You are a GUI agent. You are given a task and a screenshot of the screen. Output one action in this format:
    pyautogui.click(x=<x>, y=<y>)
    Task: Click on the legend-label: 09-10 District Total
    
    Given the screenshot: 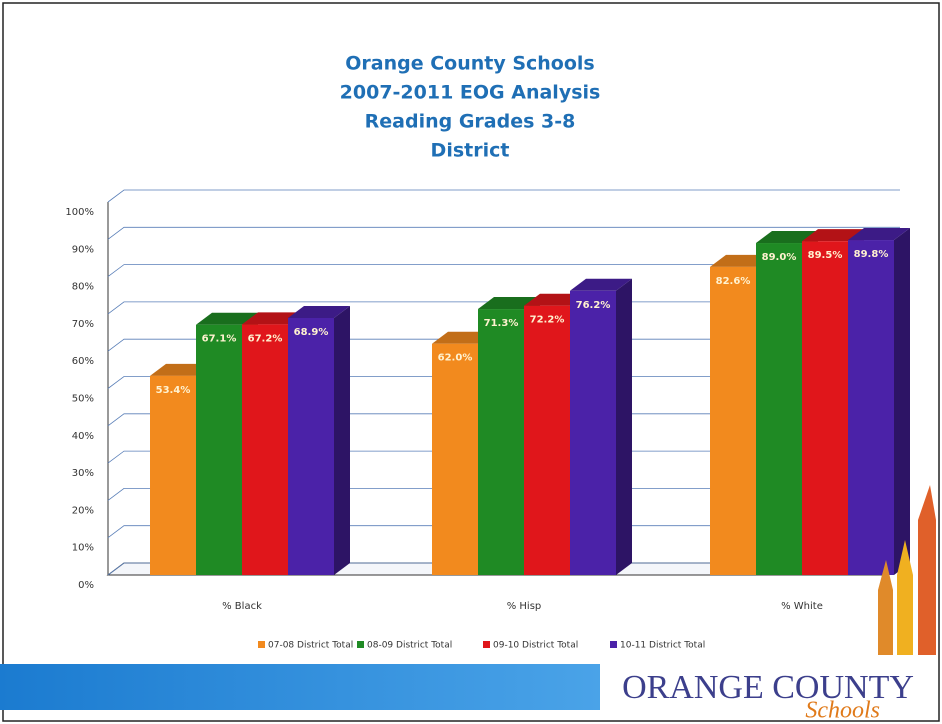 What is the action you would take?
    pyautogui.click(x=535, y=646)
    